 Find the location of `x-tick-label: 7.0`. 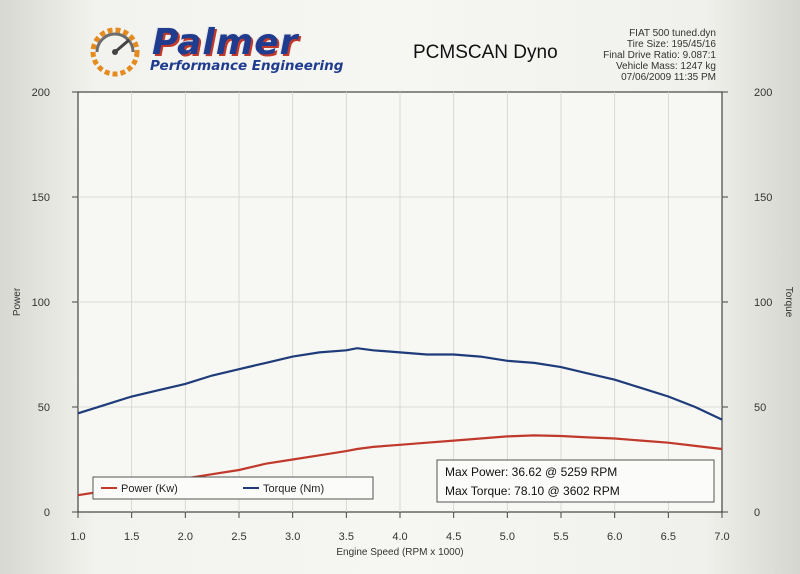

x-tick-label: 7.0 is located at coordinates (721, 537).